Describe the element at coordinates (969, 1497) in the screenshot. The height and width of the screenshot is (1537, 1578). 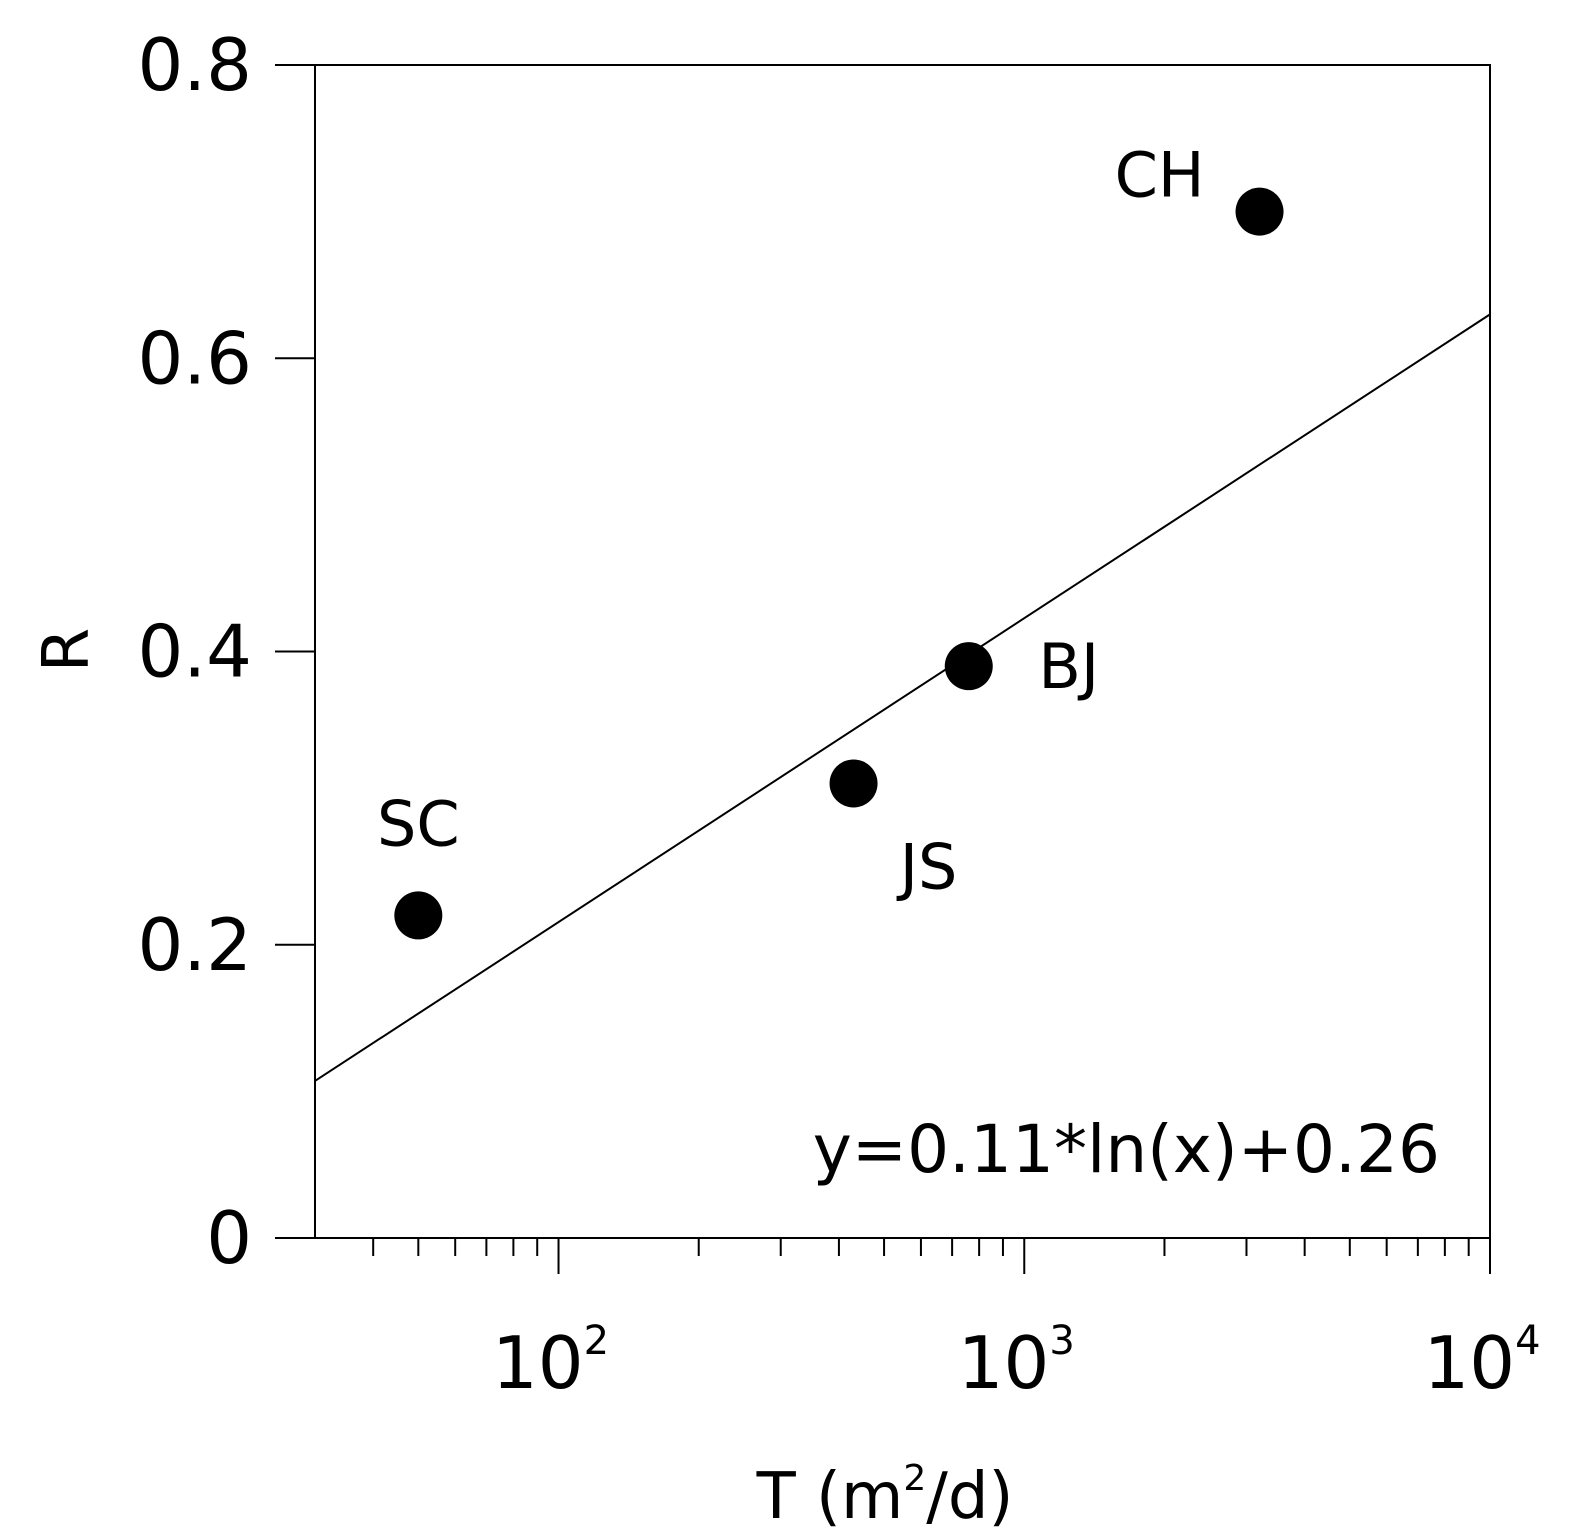
I see `x-axis-title-tail: /d)` at that location.